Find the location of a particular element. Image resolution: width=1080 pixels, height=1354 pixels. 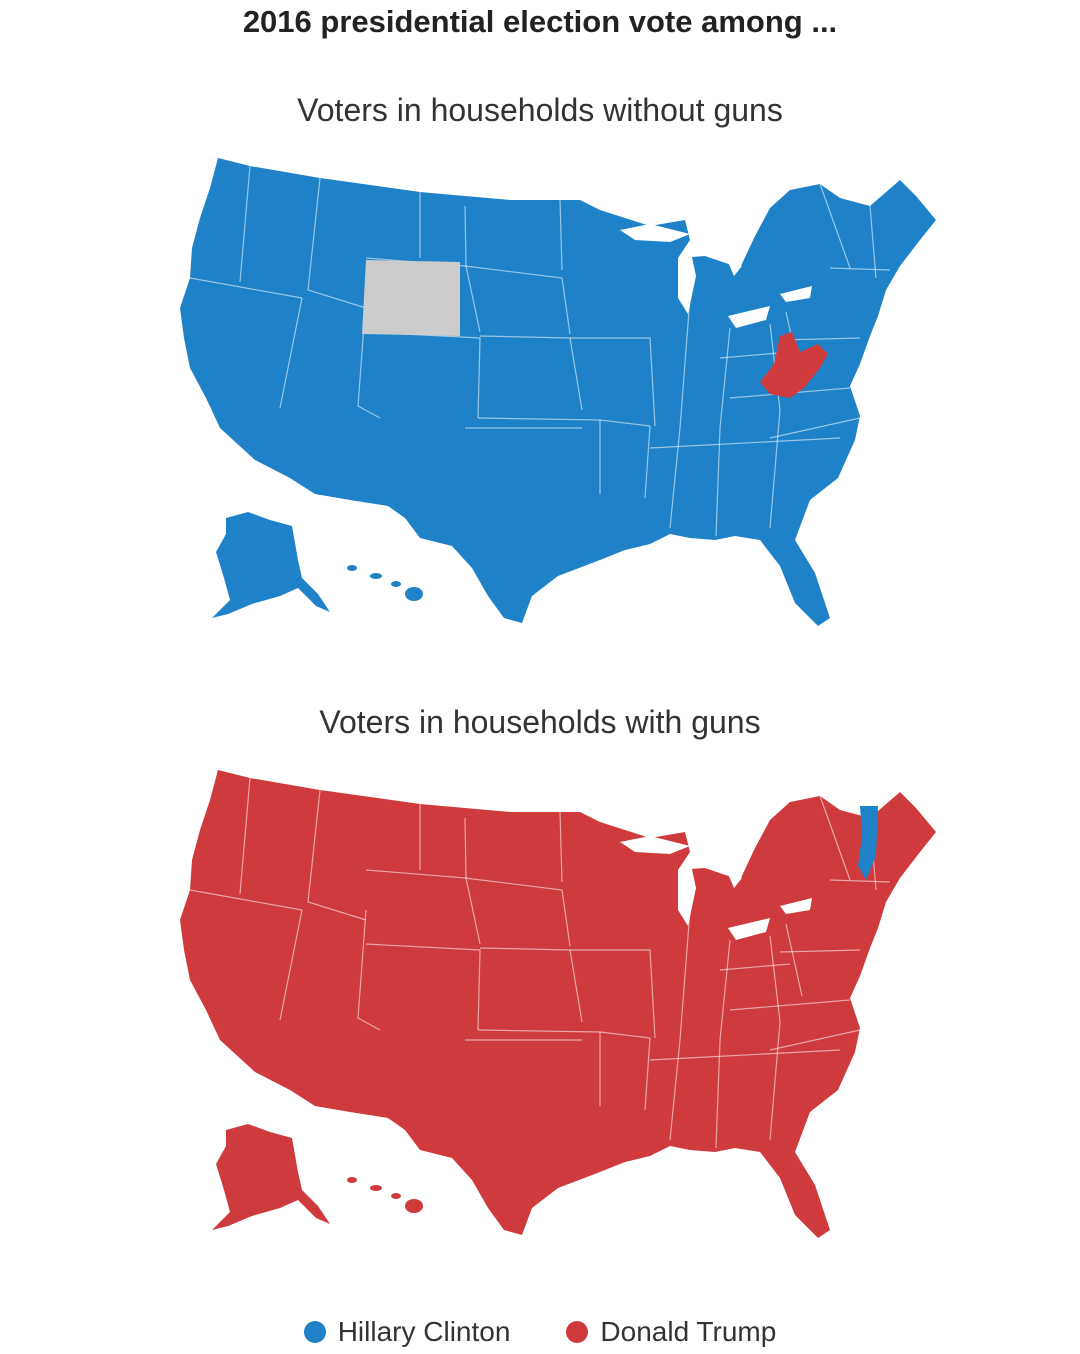

wyoming-shape is located at coordinates (411, 298).